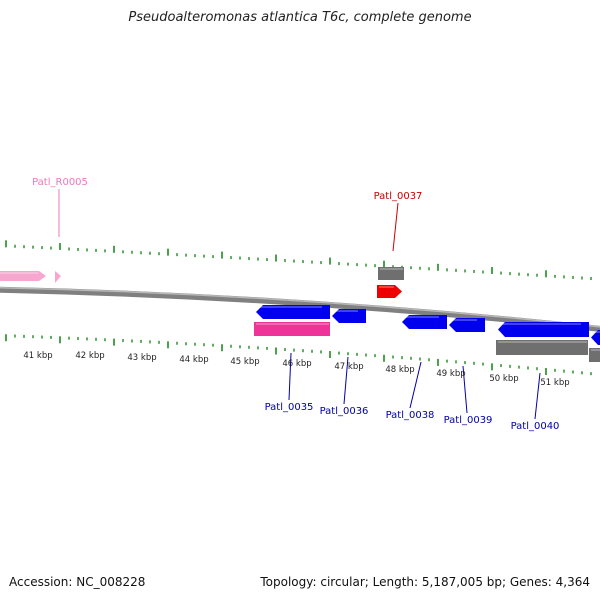 This screenshot has width=600, height=600. Describe the element at coordinates (193, 360) in the screenshot. I see `kbp-label: 44 kbp` at that location.